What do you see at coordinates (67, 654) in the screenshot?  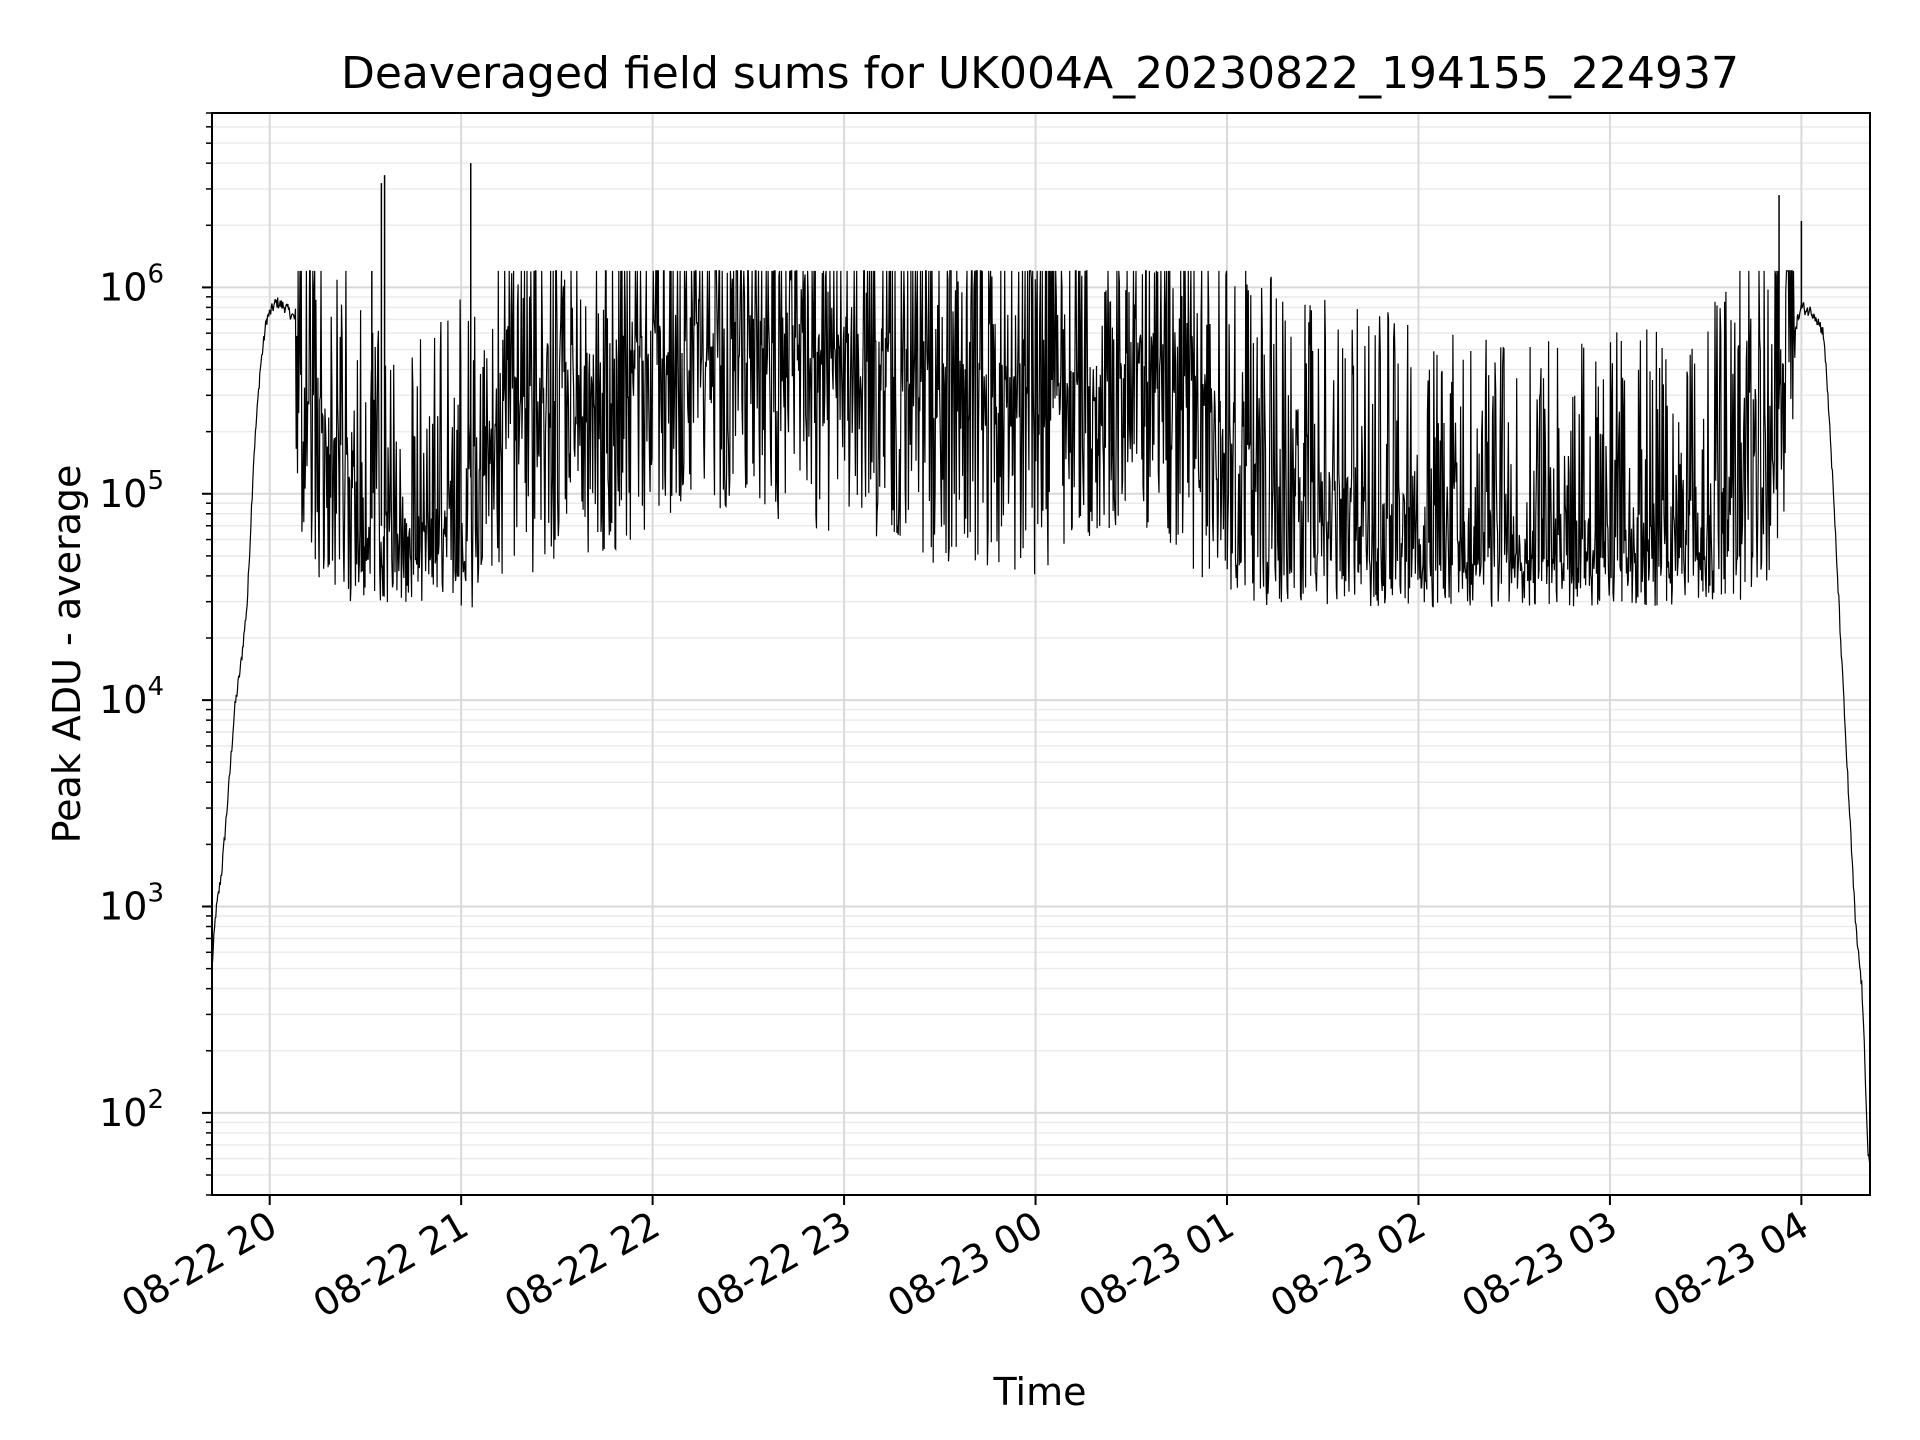 I see `y-axis-label: Peak ADU - average` at bounding box center [67, 654].